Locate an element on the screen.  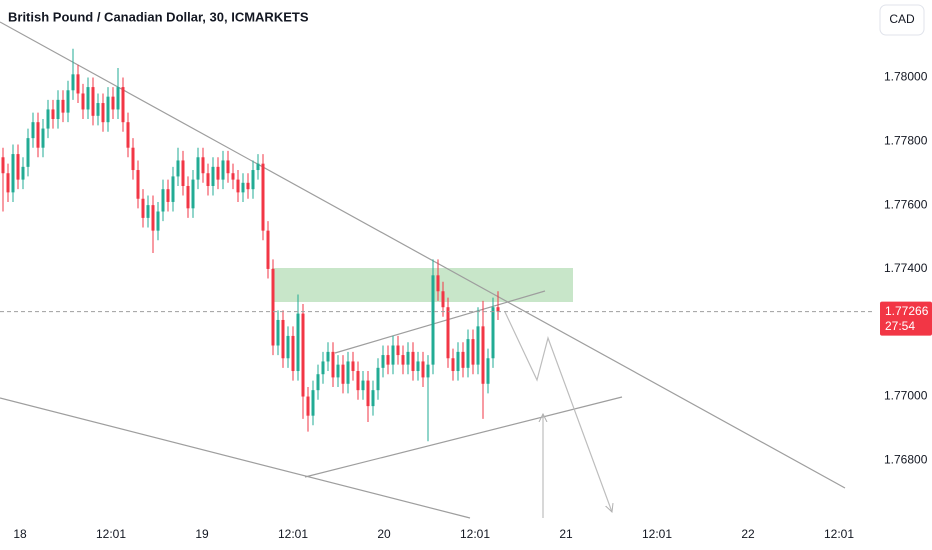
x-tick-label: 19 is located at coordinates (202, 534).